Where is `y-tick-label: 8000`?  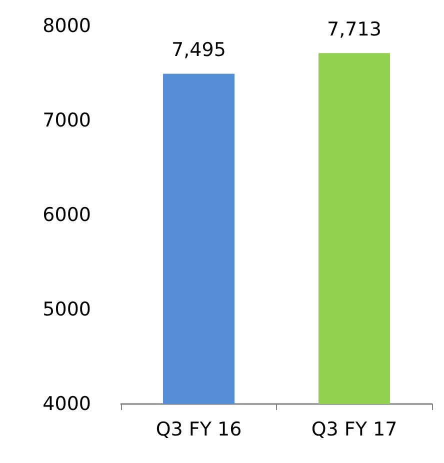 y-tick-label: 8000 is located at coordinates (66, 26).